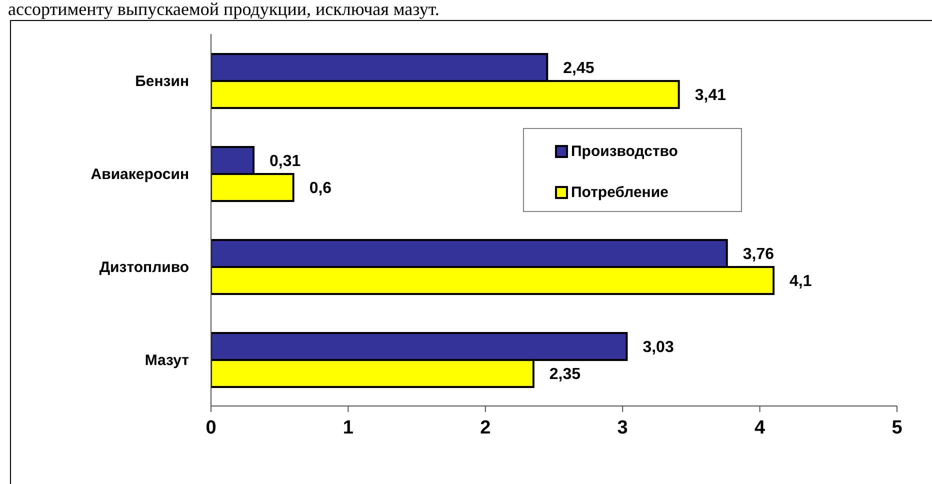 This screenshot has height=484, width=932. I want to click on text: ассортименту выпускаемой продукции, исключая мазут., so click(224, 9).